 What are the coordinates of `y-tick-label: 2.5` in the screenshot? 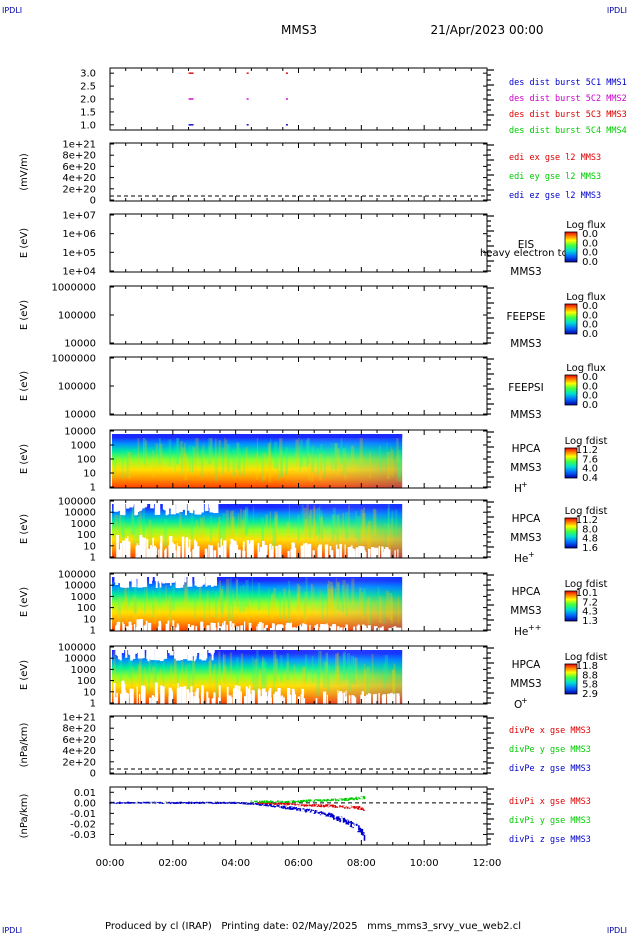 It's located at (88, 87).